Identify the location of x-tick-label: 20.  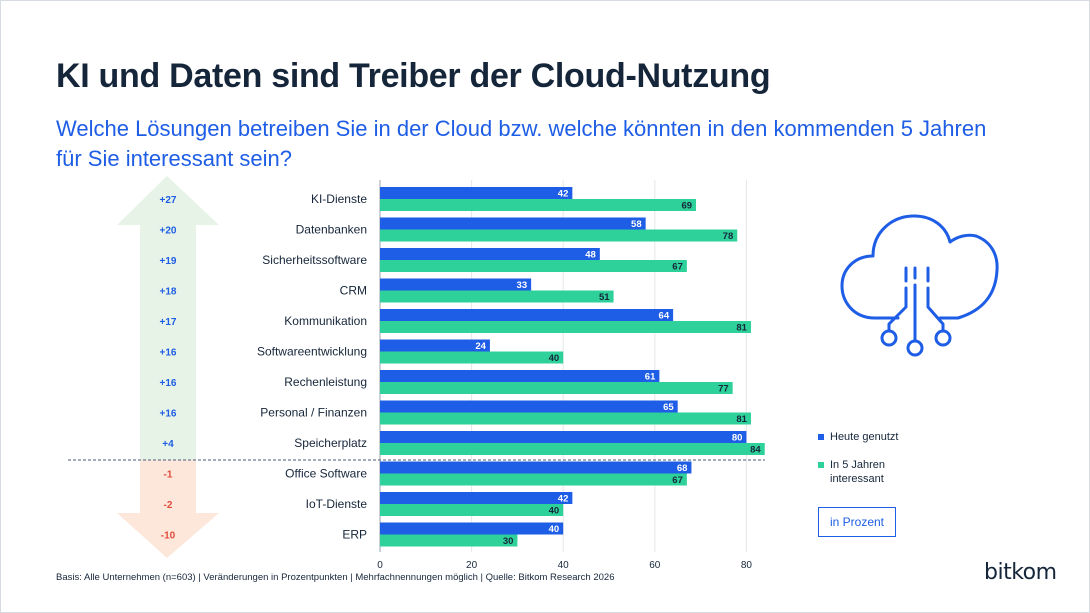
(472, 565).